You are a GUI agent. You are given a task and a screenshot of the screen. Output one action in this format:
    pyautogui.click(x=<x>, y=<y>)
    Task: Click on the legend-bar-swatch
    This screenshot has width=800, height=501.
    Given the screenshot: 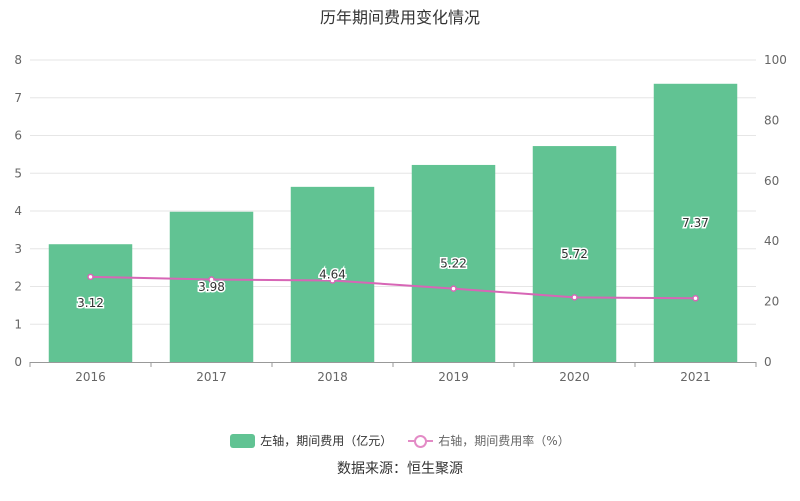 What is the action you would take?
    pyautogui.click(x=243, y=440)
    